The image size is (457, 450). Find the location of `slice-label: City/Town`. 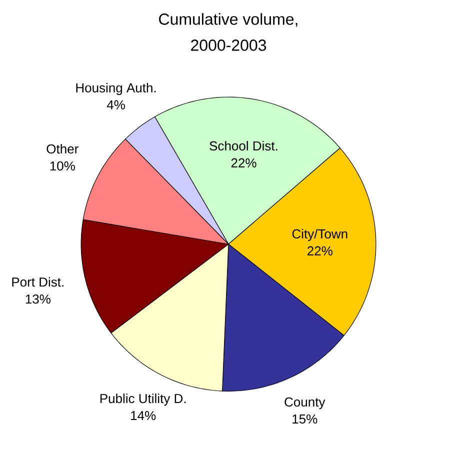

slice-label: City/Town is located at coordinates (320, 235).